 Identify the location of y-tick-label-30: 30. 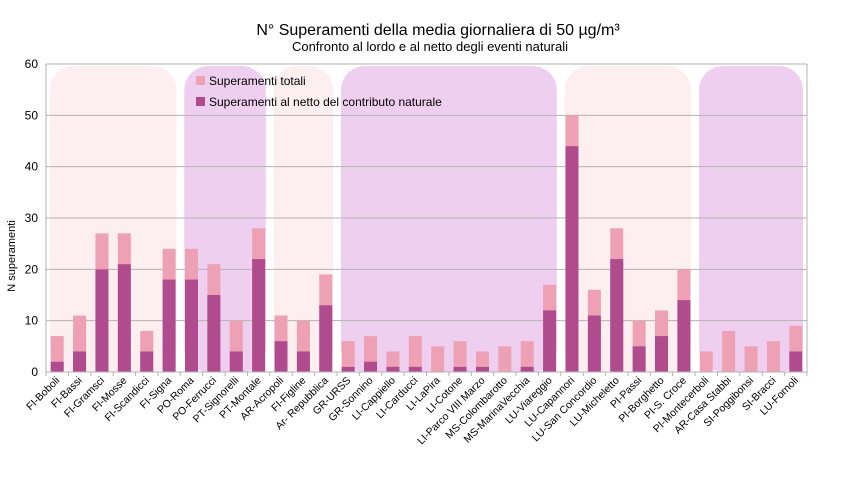
(32, 218).